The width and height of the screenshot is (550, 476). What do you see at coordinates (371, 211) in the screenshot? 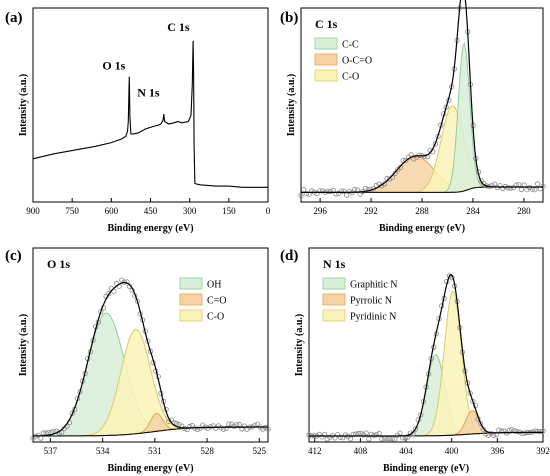
I see `x-tick-label: 292` at bounding box center [371, 211].